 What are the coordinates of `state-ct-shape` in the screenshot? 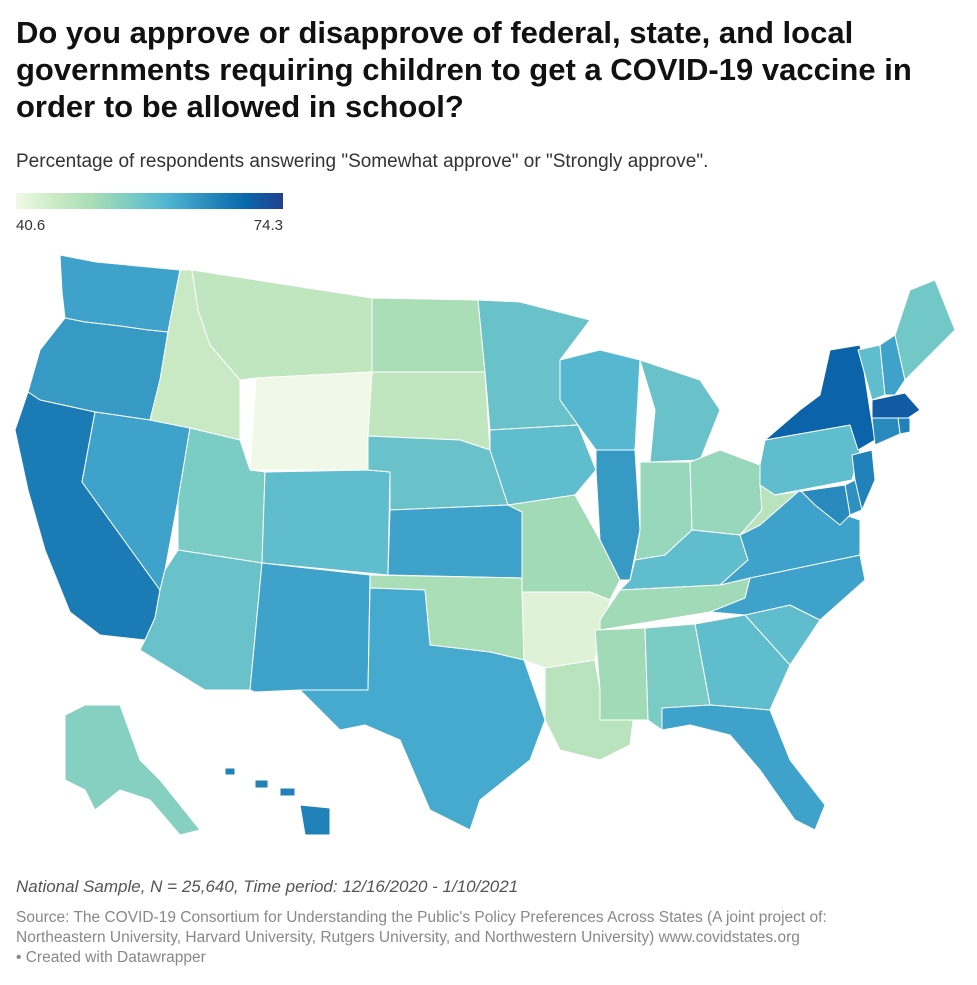 It's located at (886, 431).